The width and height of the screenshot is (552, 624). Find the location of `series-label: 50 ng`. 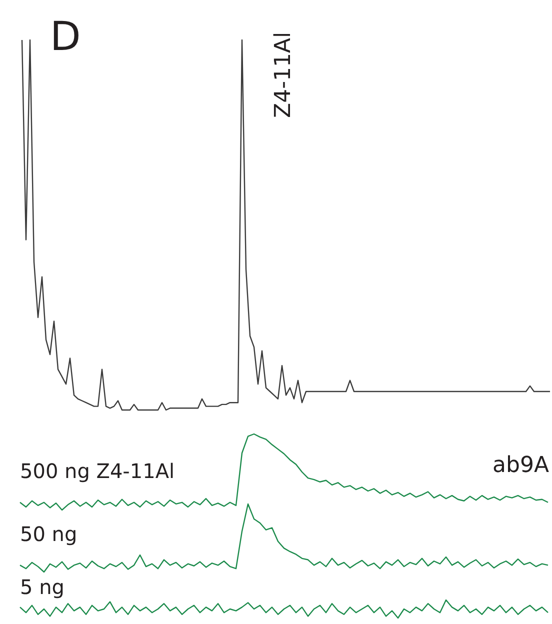

series-label: 50 ng is located at coordinates (49, 534).